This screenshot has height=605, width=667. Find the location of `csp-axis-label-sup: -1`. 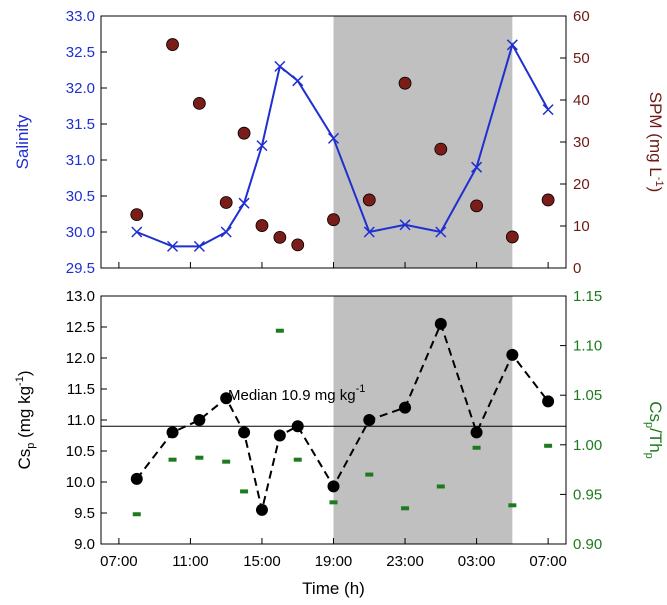

csp-axis-label-sup: -1 is located at coordinates (20, 381).